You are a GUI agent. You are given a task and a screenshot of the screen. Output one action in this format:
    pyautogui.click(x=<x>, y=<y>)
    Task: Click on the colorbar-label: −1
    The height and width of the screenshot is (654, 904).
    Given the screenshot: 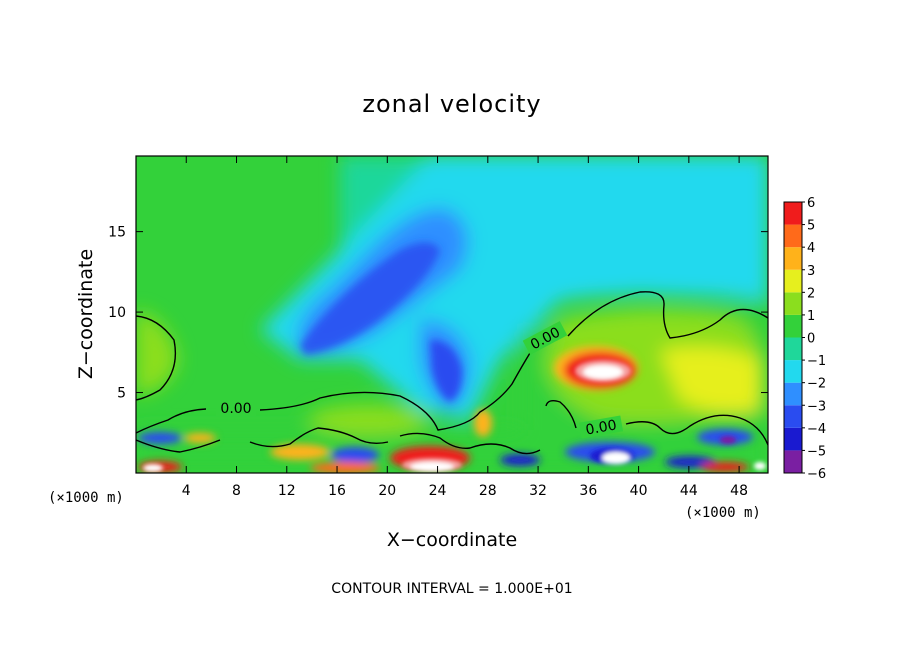 What is the action you would take?
    pyautogui.click(x=816, y=361)
    